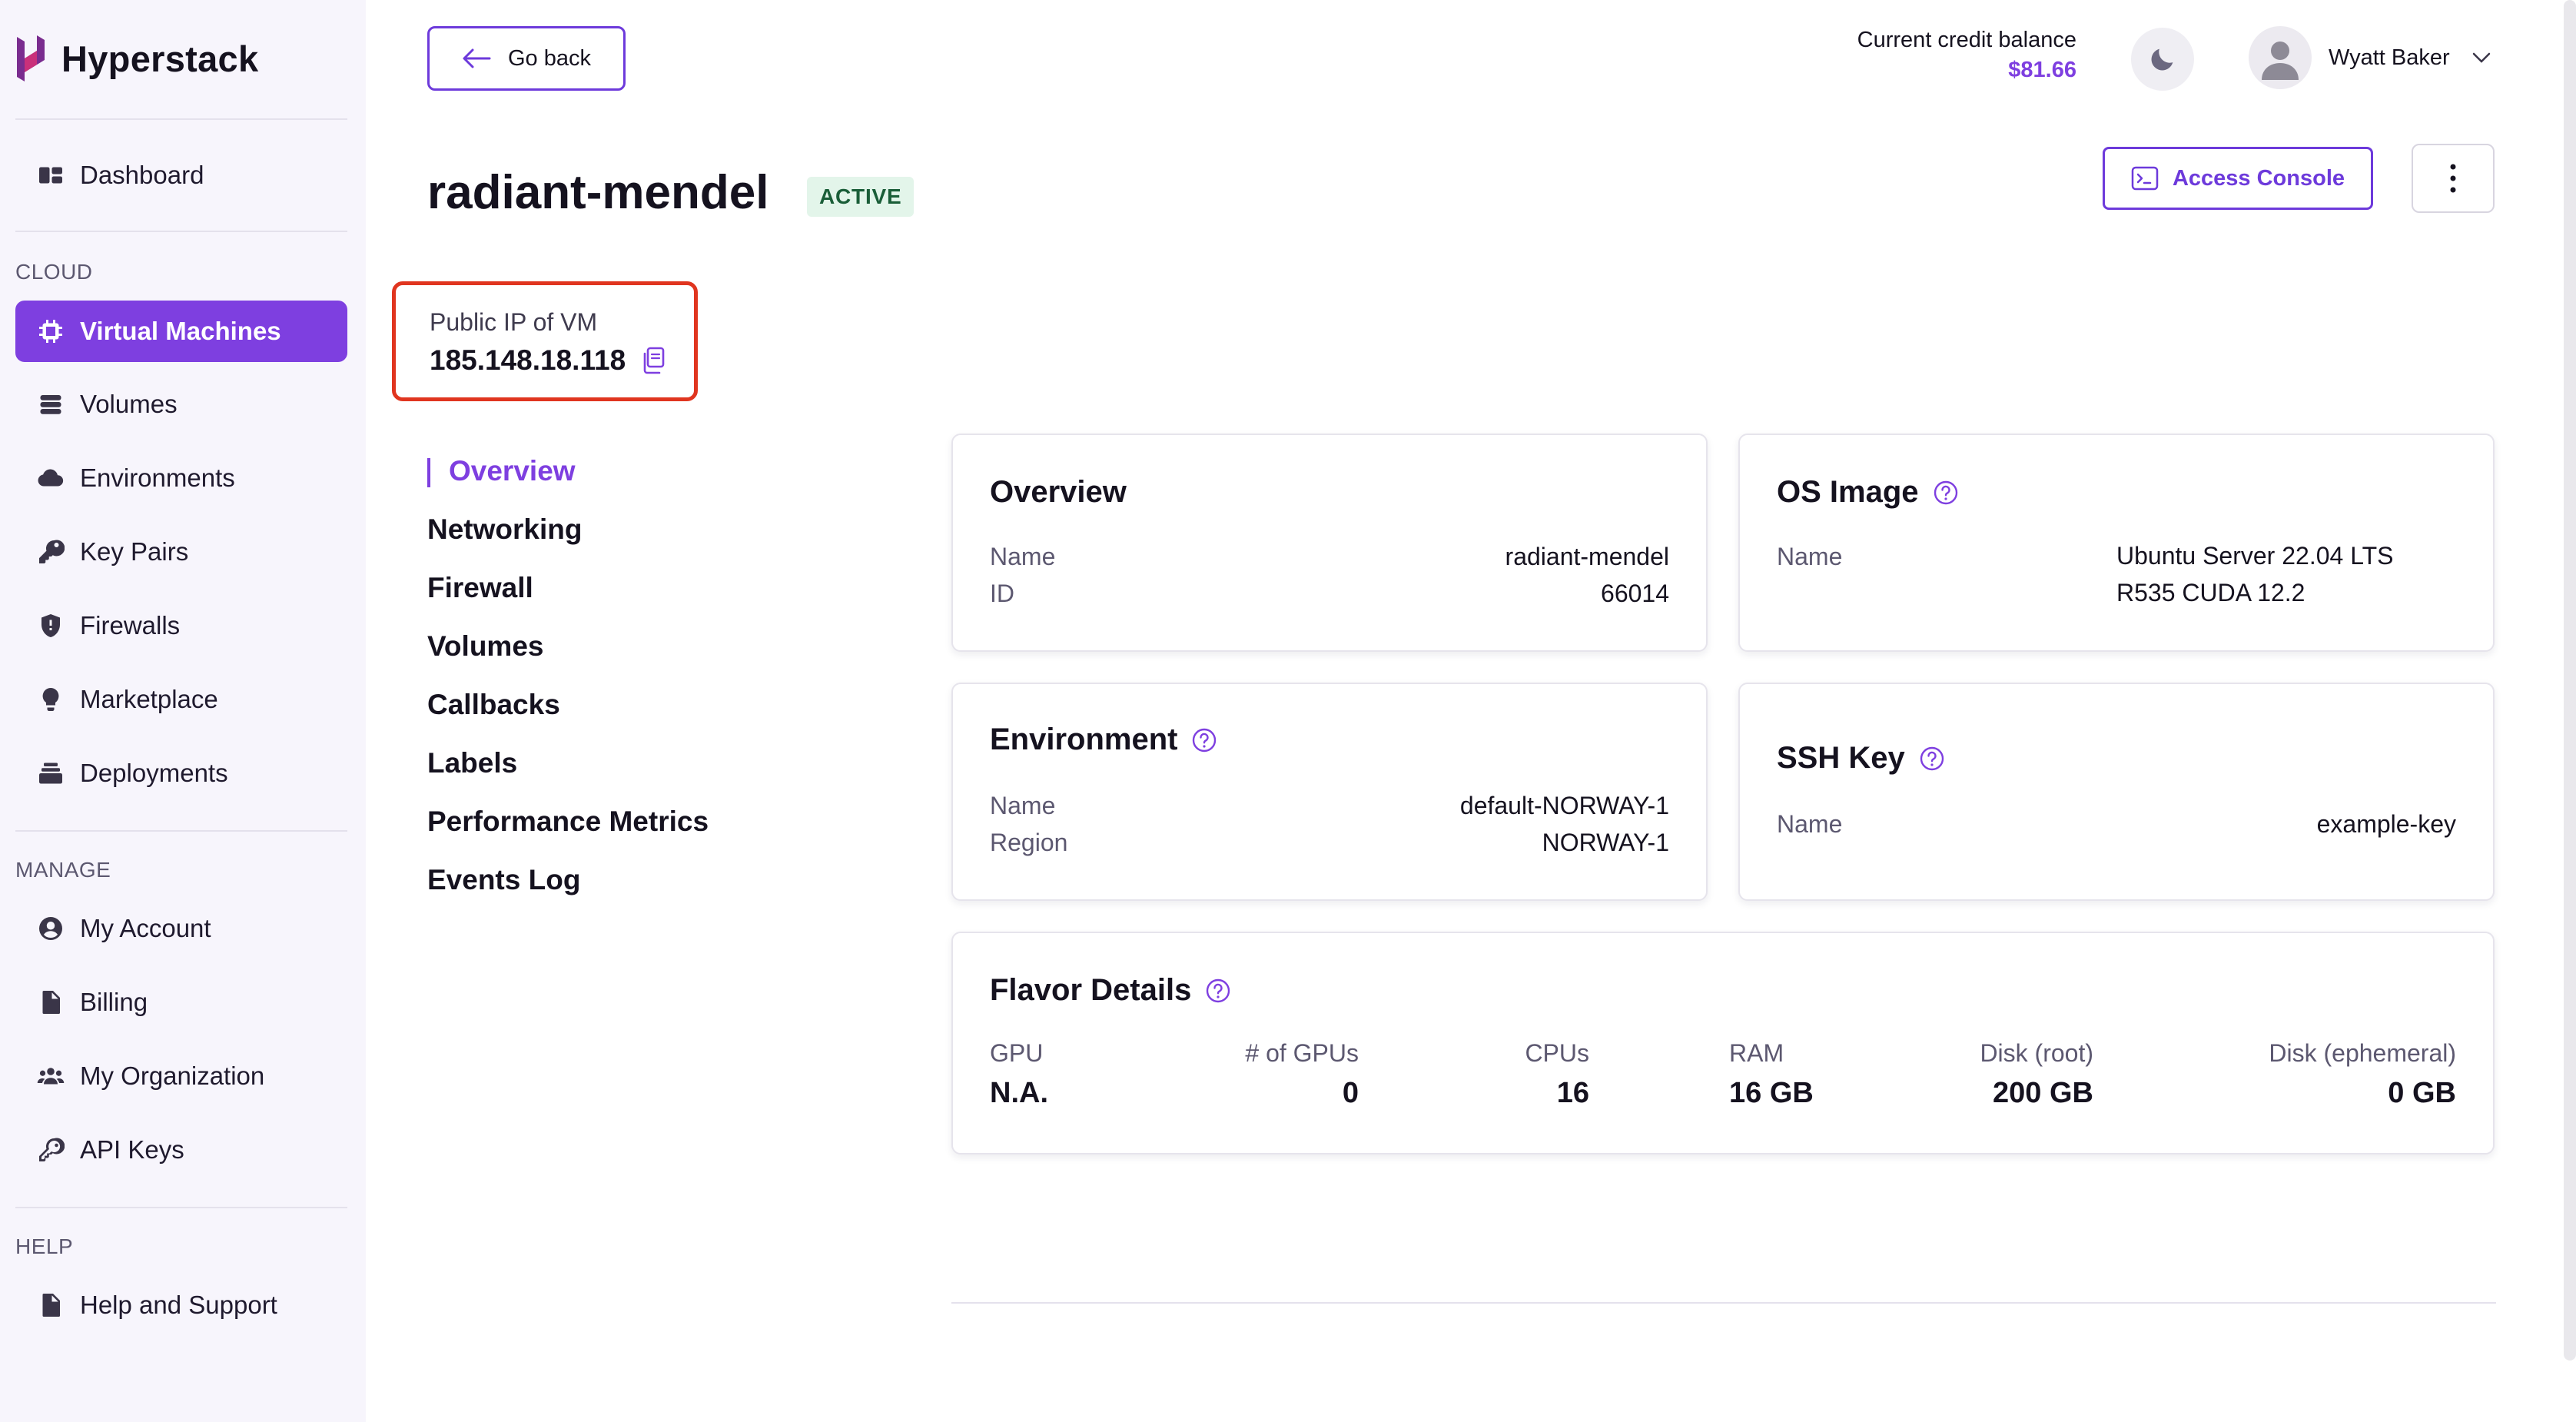 The image size is (2576, 1422). Describe the element at coordinates (2043, 1093) in the screenshot. I see `flavor-disk-root-value: 200 GB` at that location.